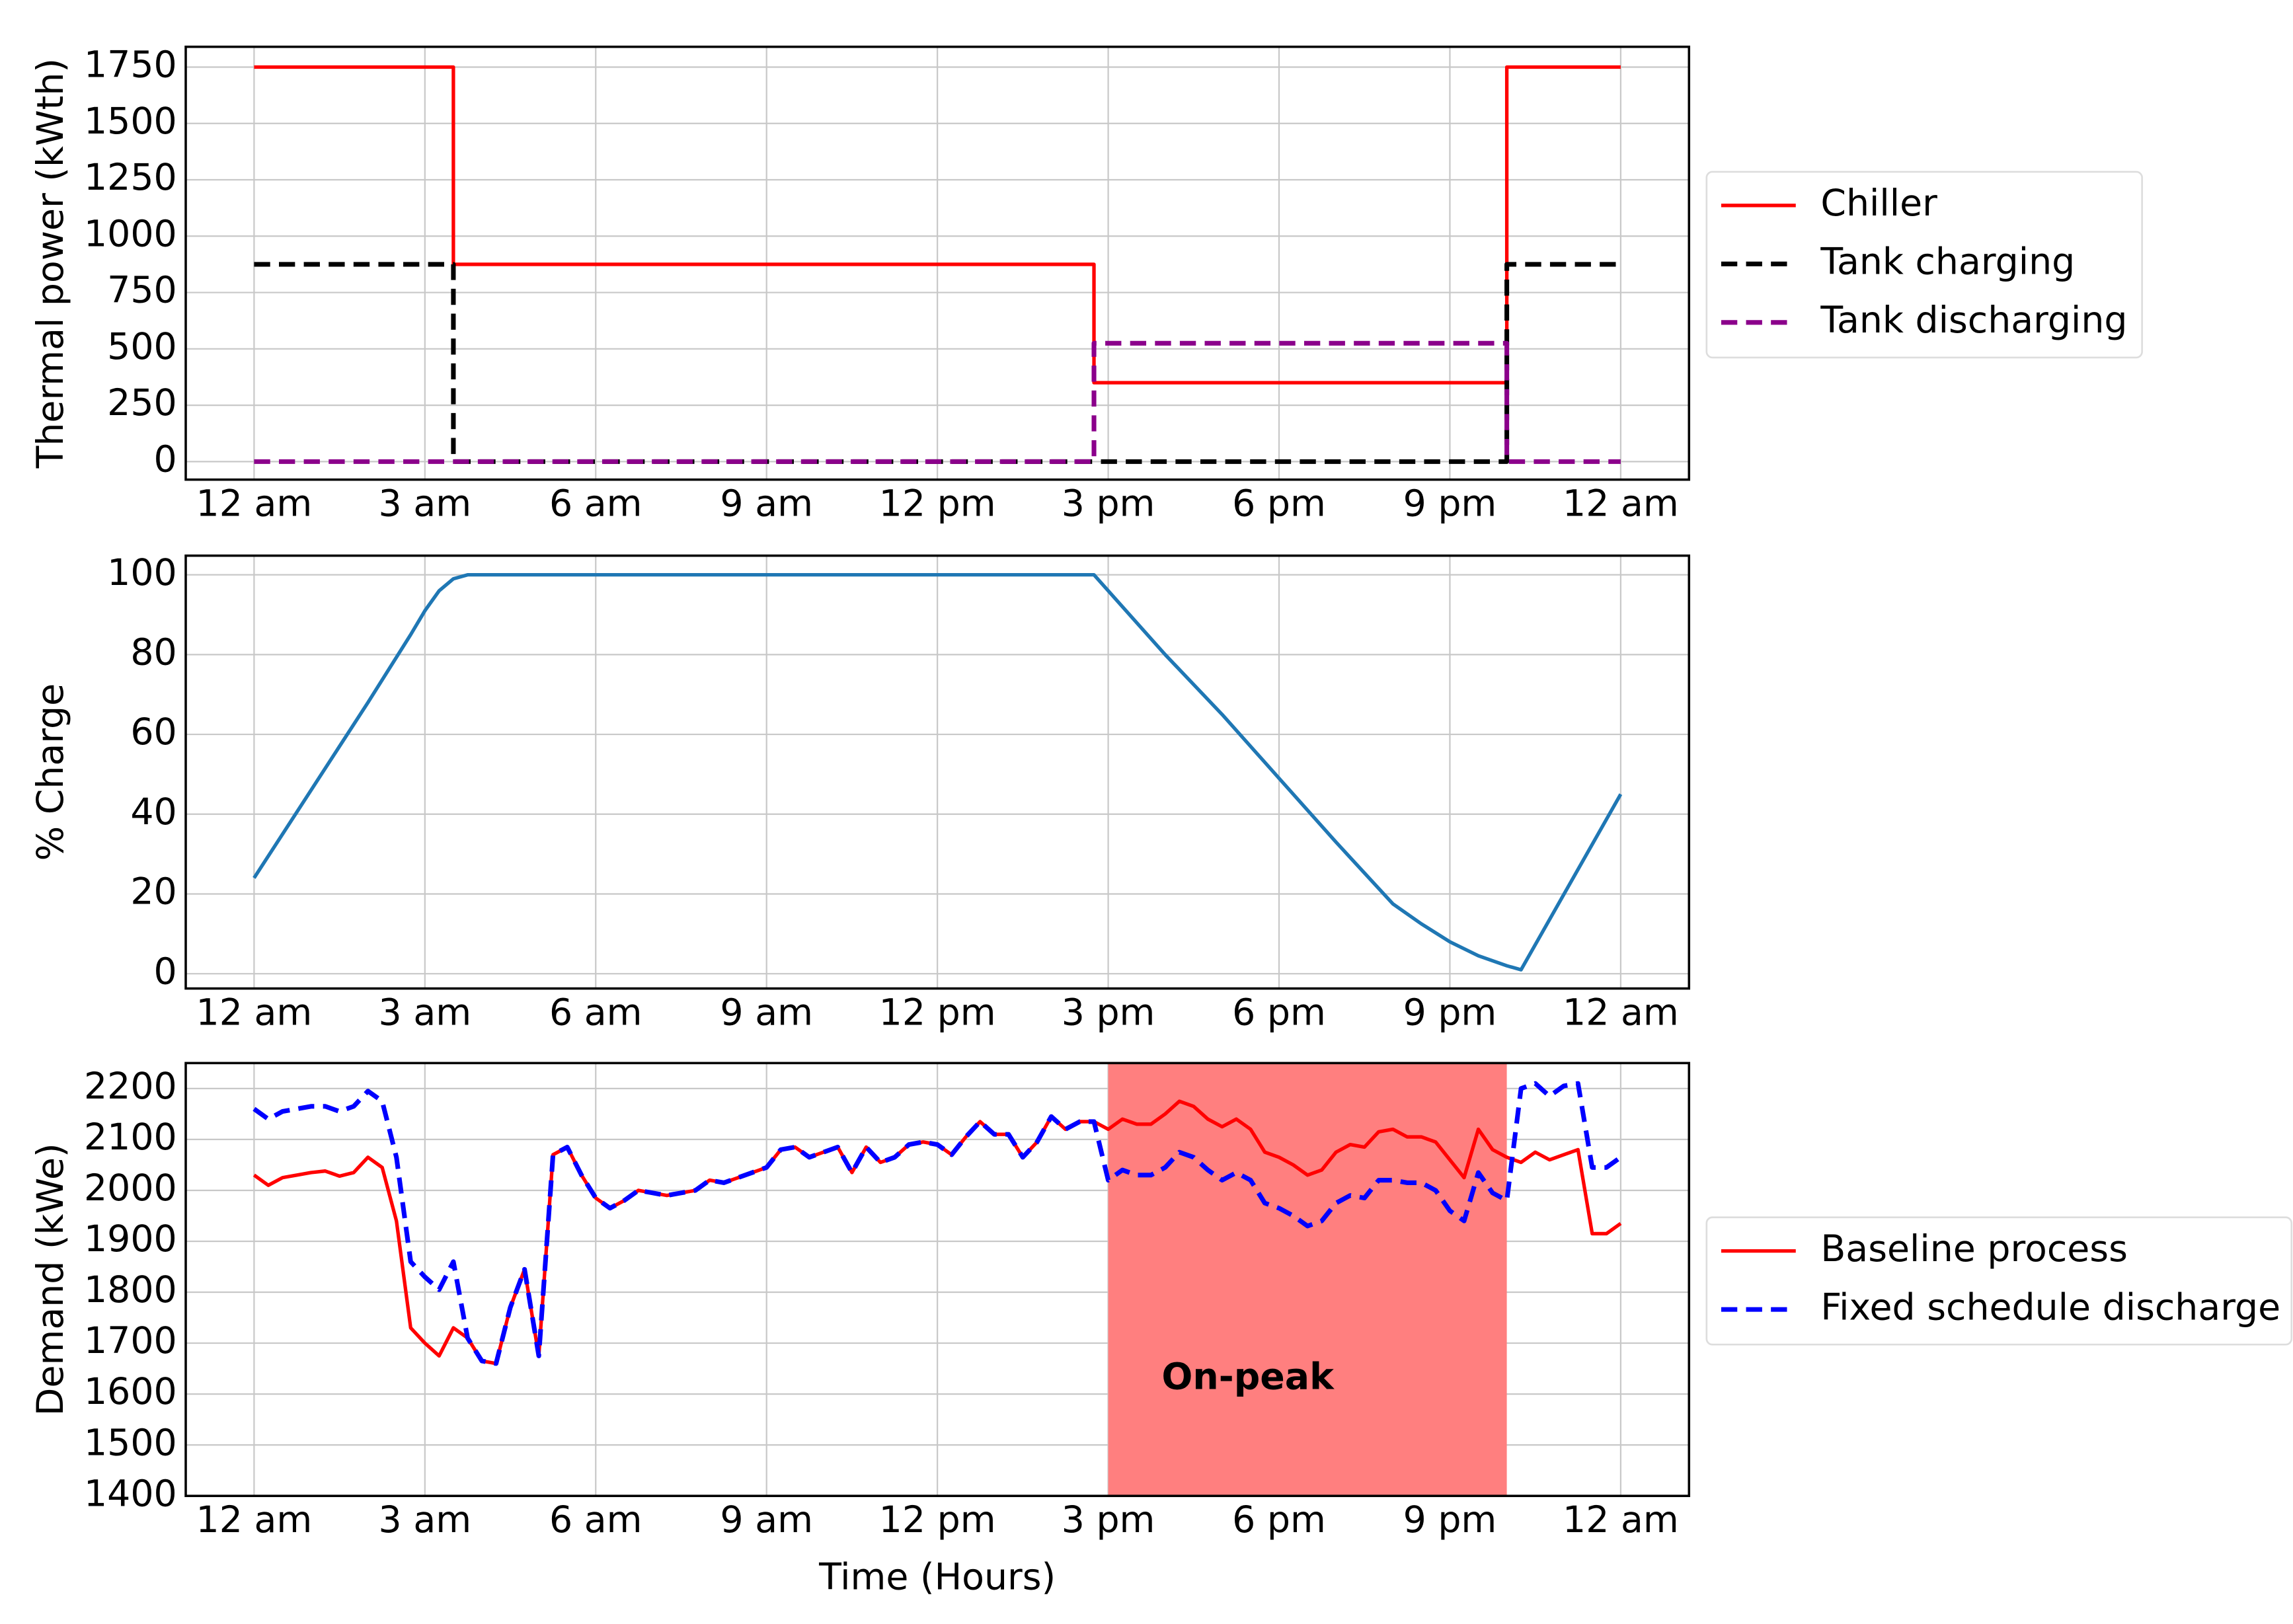  I want to click on y-tick-label: 1000, so click(130, 234).